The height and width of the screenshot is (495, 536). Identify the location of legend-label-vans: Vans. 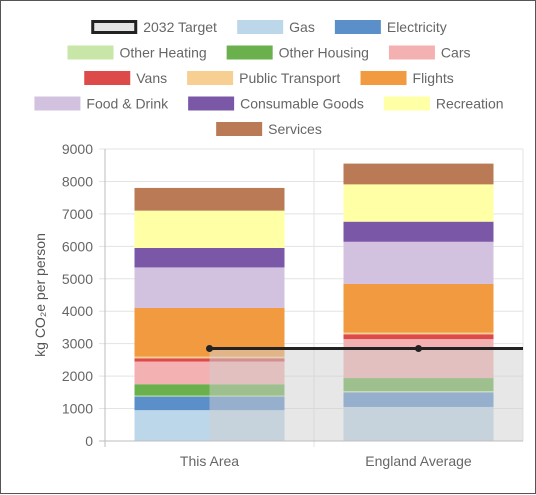
(151, 78).